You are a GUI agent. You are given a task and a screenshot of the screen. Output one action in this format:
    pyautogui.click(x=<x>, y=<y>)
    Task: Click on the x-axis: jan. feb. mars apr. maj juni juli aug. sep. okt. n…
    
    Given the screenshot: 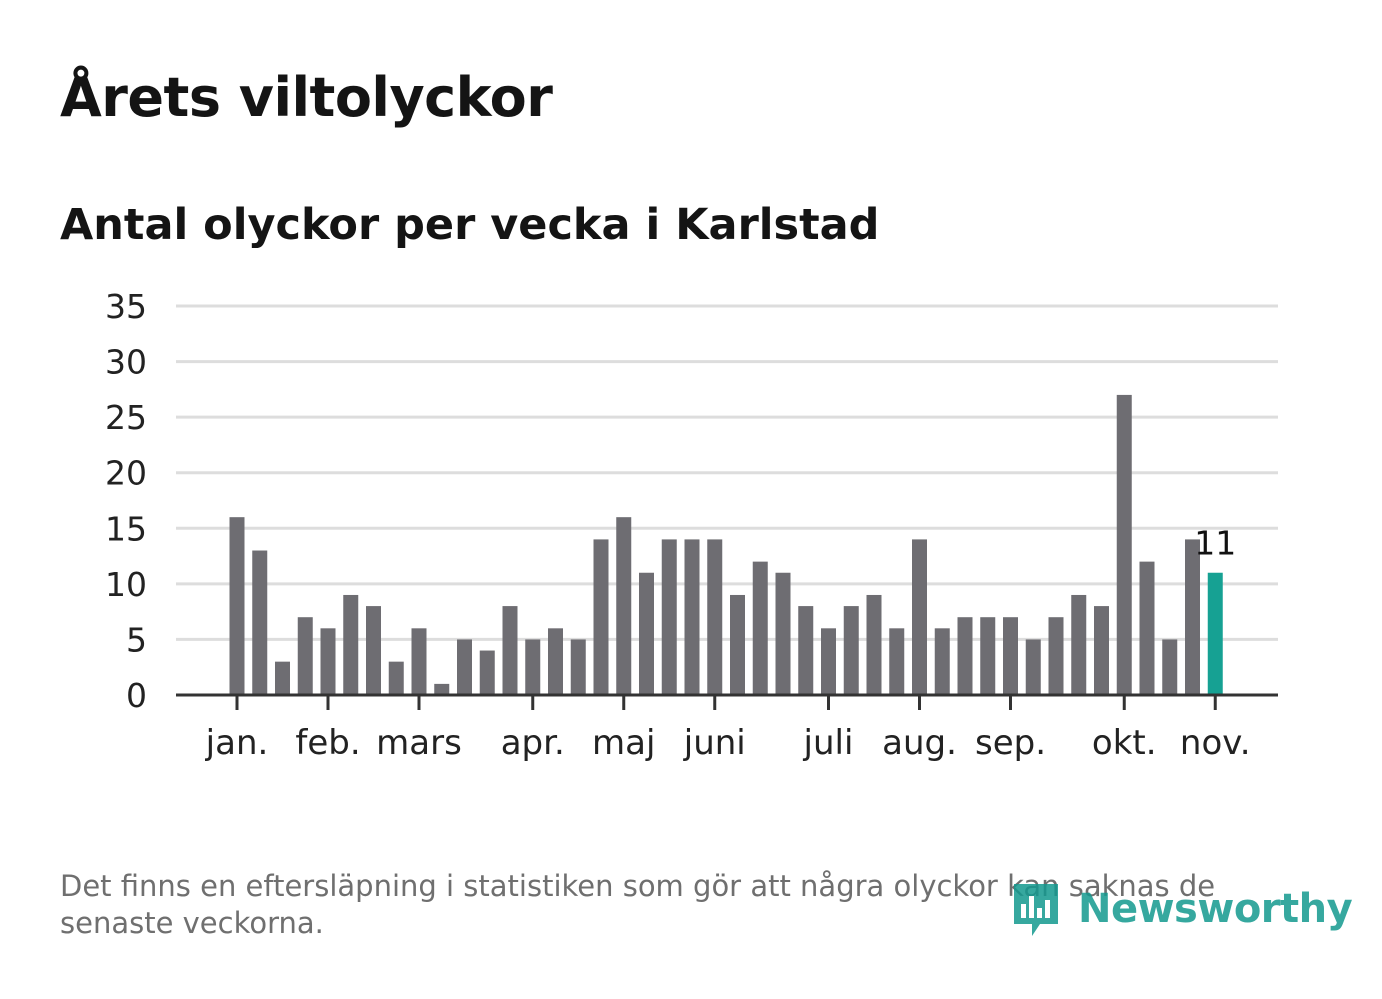 What is the action you would take?
    pyautogui.click(x=727, y=728)
    